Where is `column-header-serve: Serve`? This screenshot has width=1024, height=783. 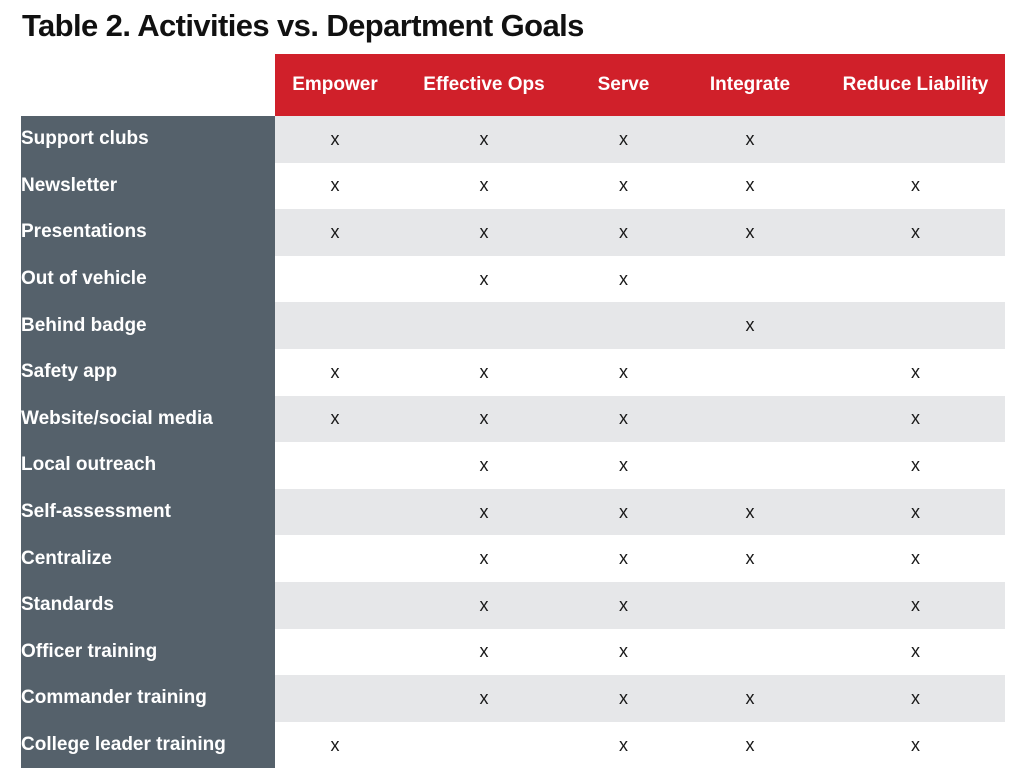 column-header-serve: Serve is located at coordinates (623, 85).